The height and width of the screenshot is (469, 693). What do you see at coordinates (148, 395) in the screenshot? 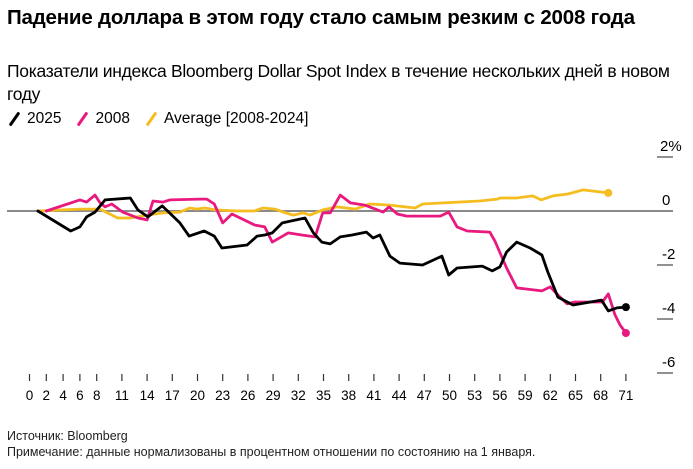
I see `x-tick-label: 14` at bounding box center [148, 395].